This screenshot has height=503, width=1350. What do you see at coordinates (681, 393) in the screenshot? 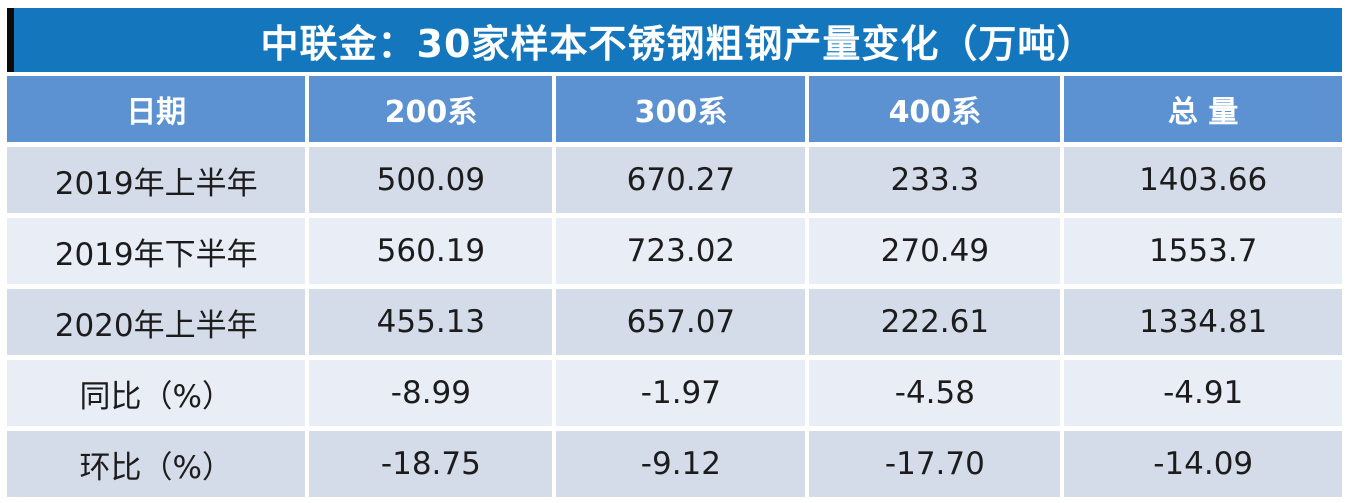
I see `table-cell: -1.97` at bounding box center [681, 393].